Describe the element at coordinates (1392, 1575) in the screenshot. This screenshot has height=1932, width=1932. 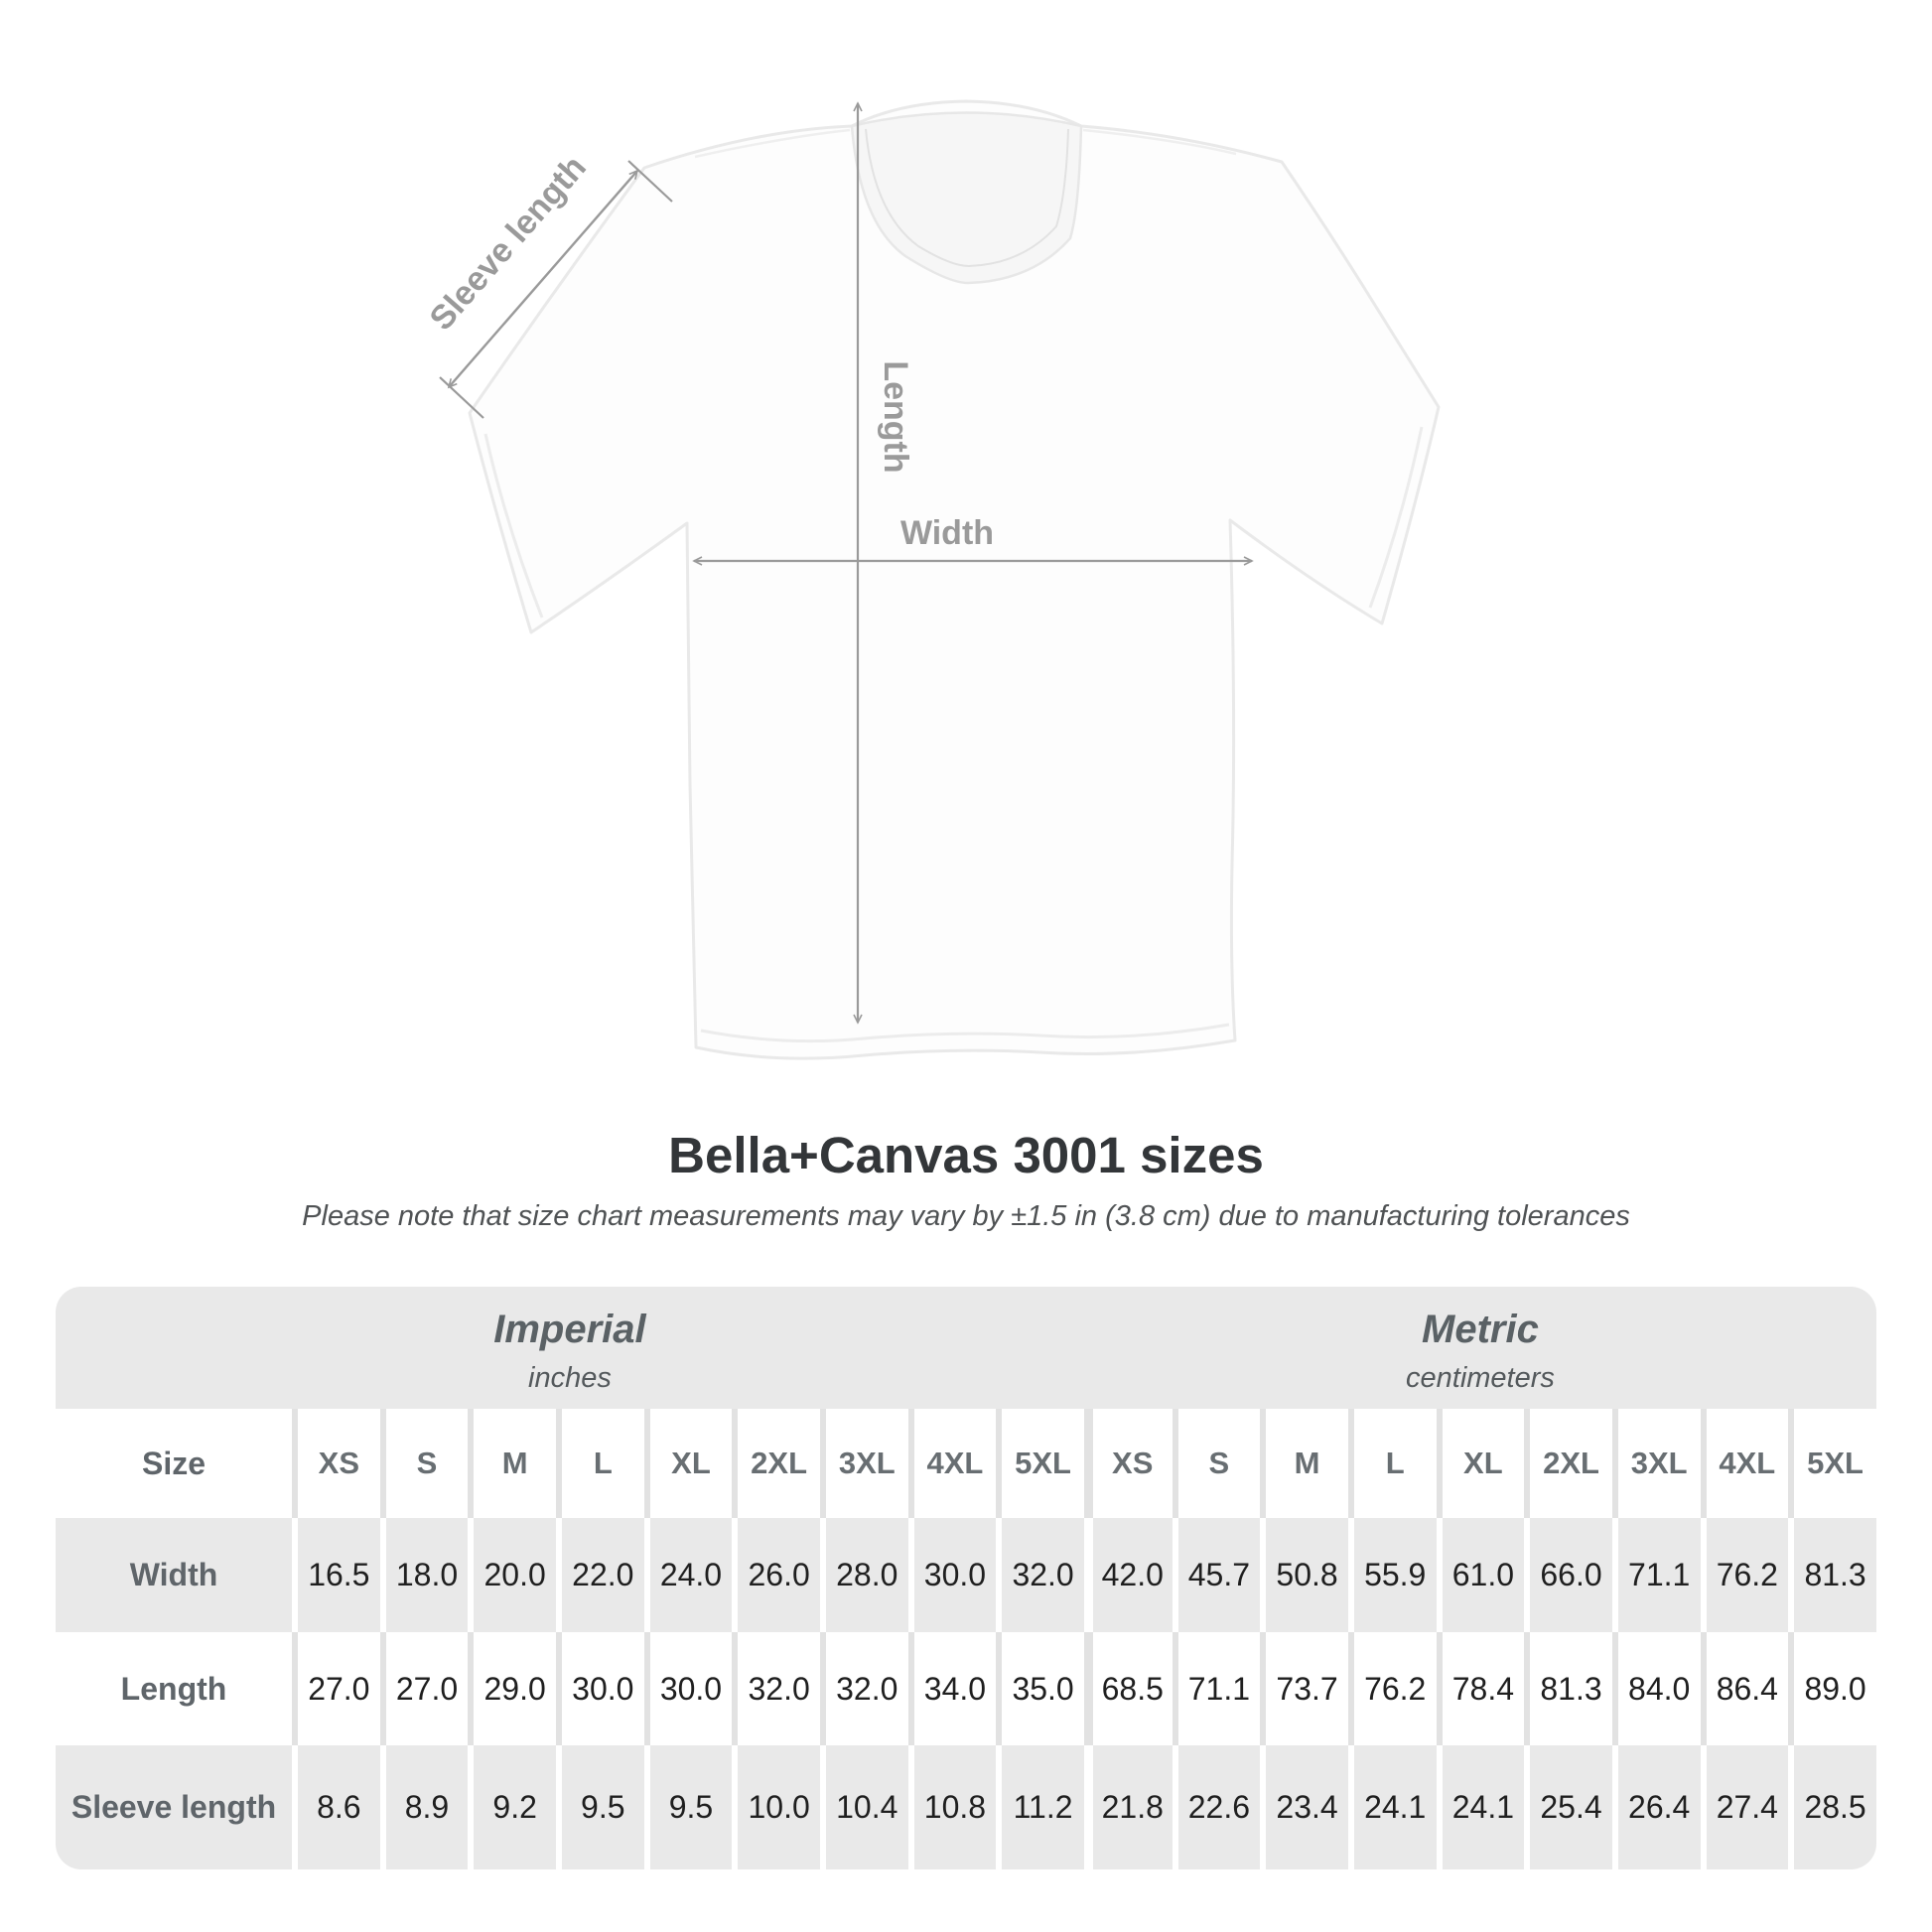
I see `table-cell: 55.9` at that location.